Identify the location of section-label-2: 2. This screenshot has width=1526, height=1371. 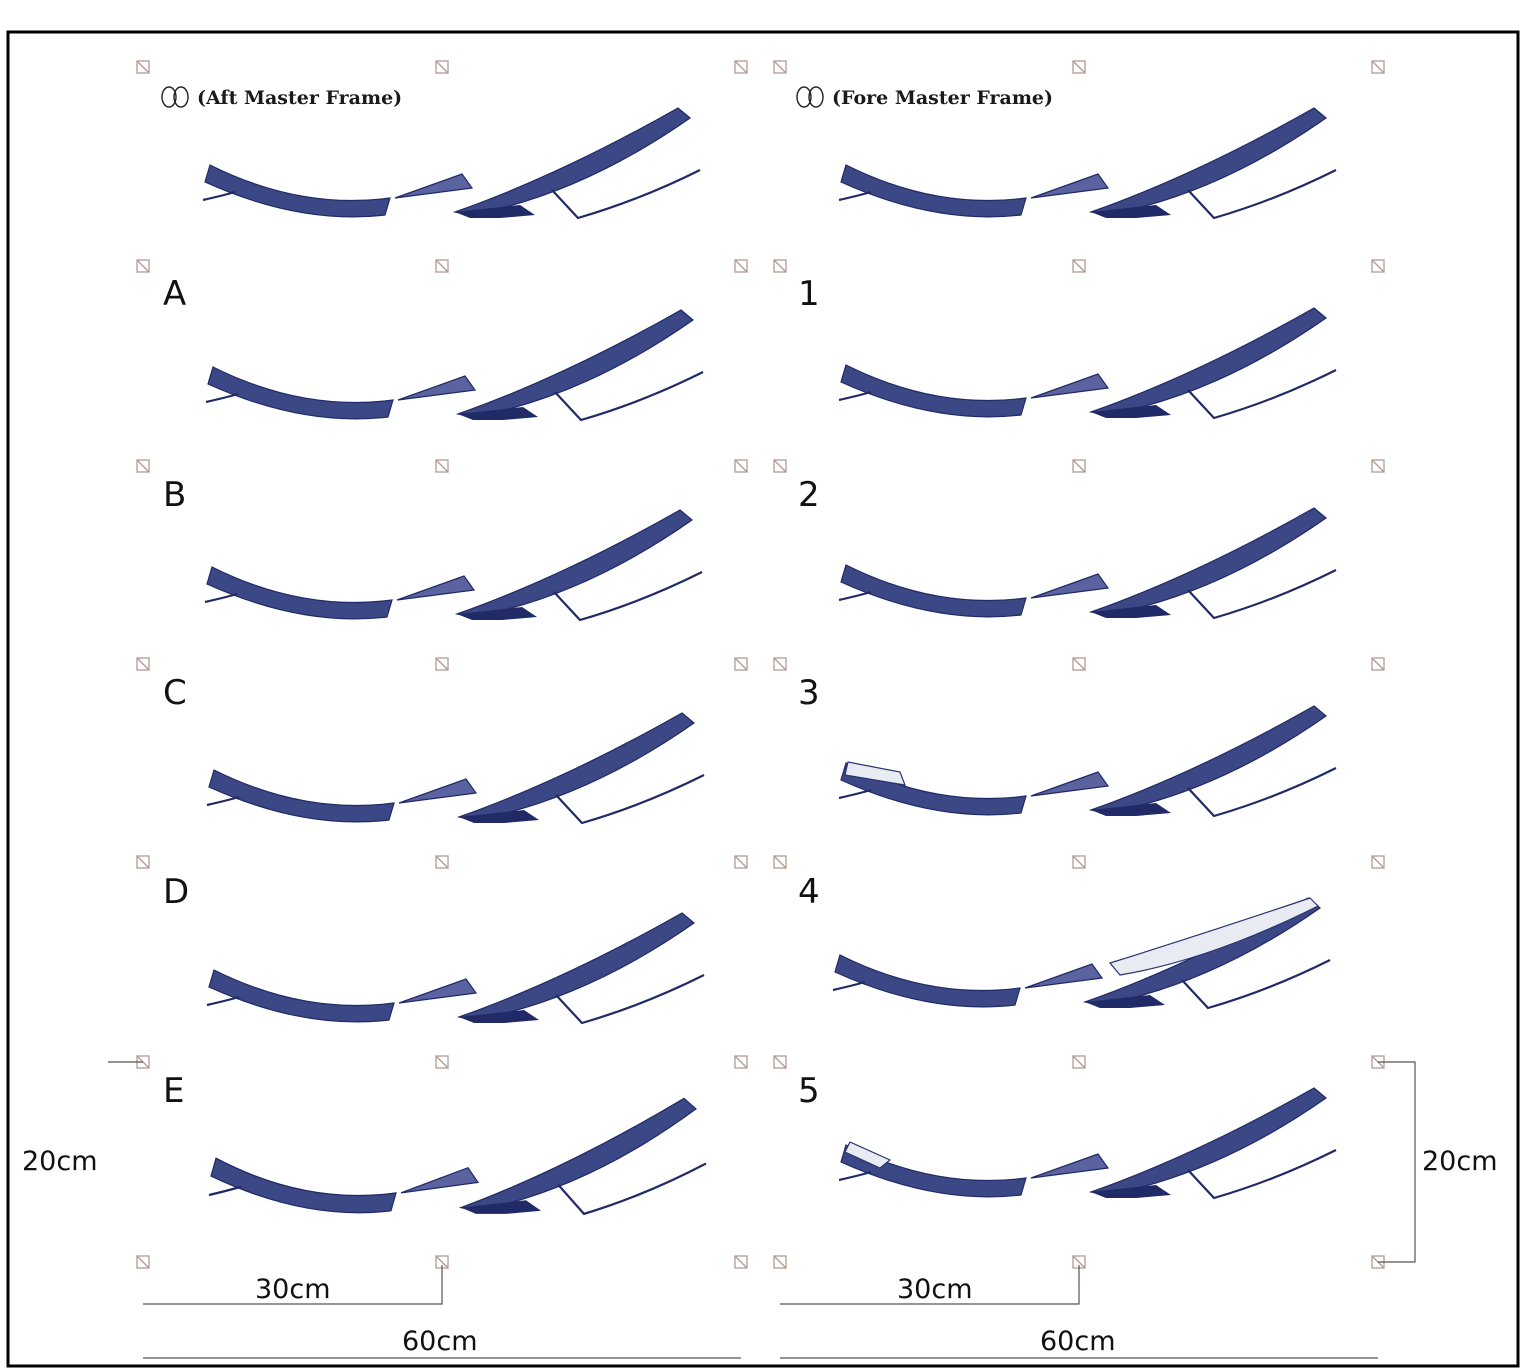
(809, 495).